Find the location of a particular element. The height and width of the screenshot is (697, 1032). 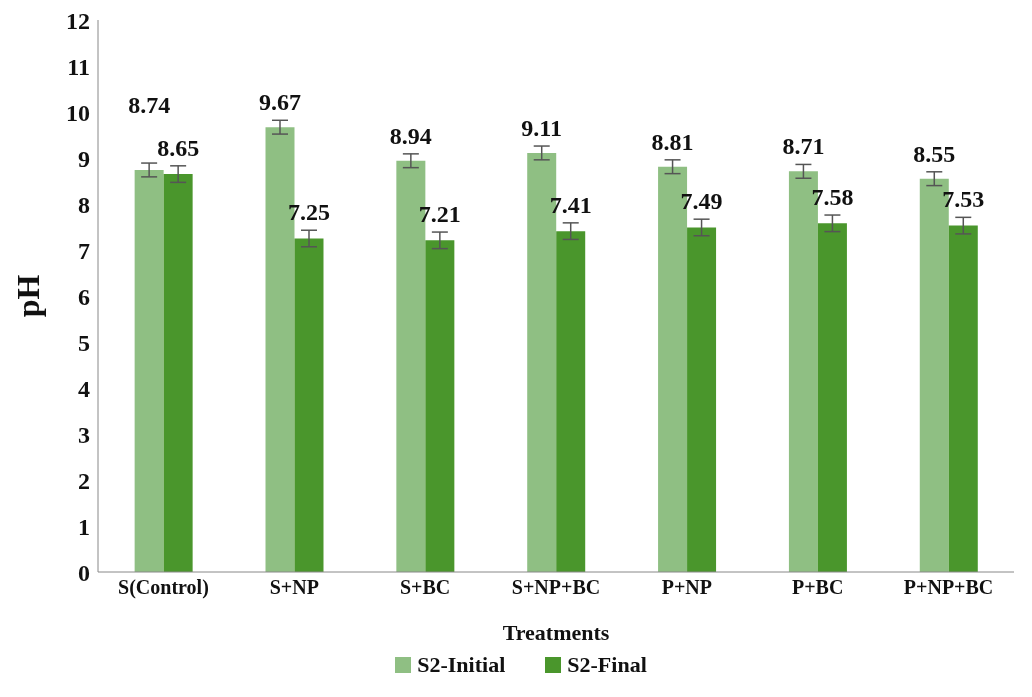

x-tick-label: P+NP is located at coordinates (686, 587).